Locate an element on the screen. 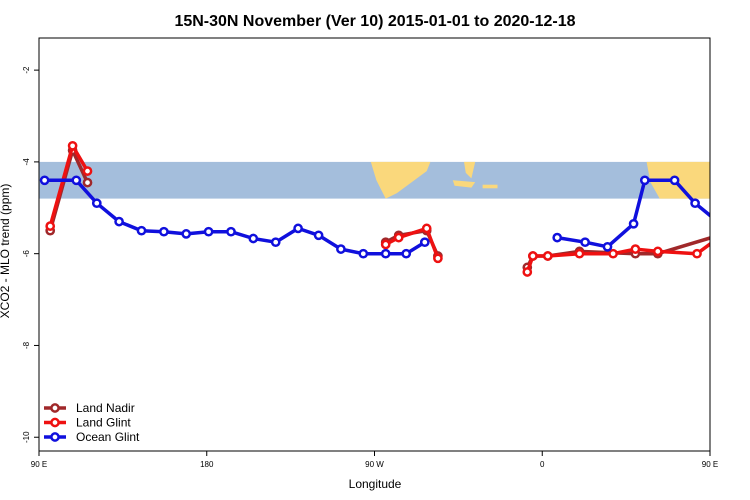 The image size is (750, 500). y-axis: -2 -4 -6 -8 -10 is located at coordinates (30, 254).